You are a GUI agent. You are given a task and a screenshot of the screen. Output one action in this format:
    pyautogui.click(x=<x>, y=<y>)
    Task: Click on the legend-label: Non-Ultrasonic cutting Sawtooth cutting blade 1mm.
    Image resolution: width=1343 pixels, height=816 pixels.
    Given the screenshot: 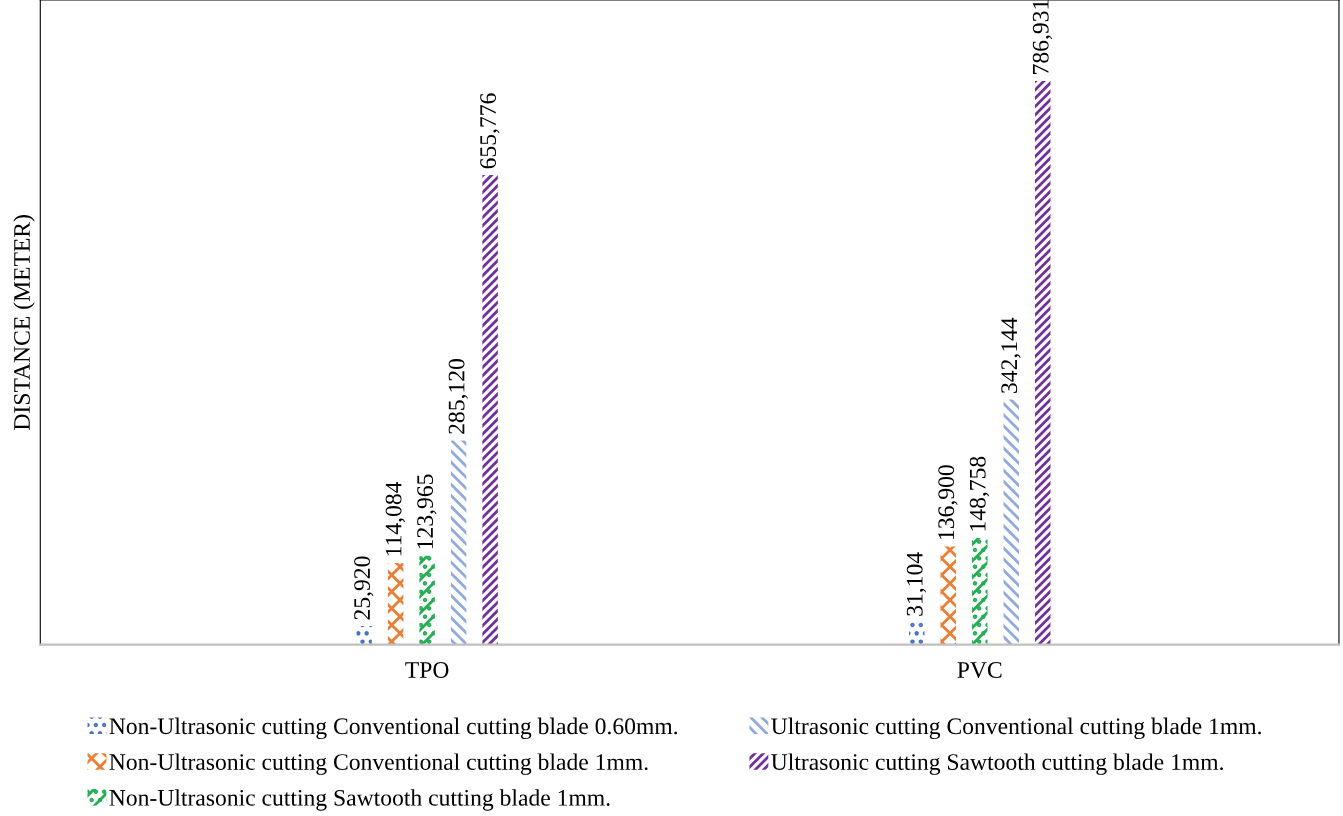 What is the action you would take?
    pyautogui.click(x=359, y=800)
    